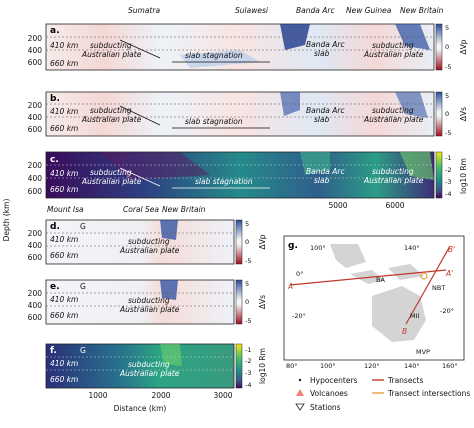 The height and width of the screenshot is (428, 474). I want to click on region-label-new-guinea: New Guinea, so click(369, 10).